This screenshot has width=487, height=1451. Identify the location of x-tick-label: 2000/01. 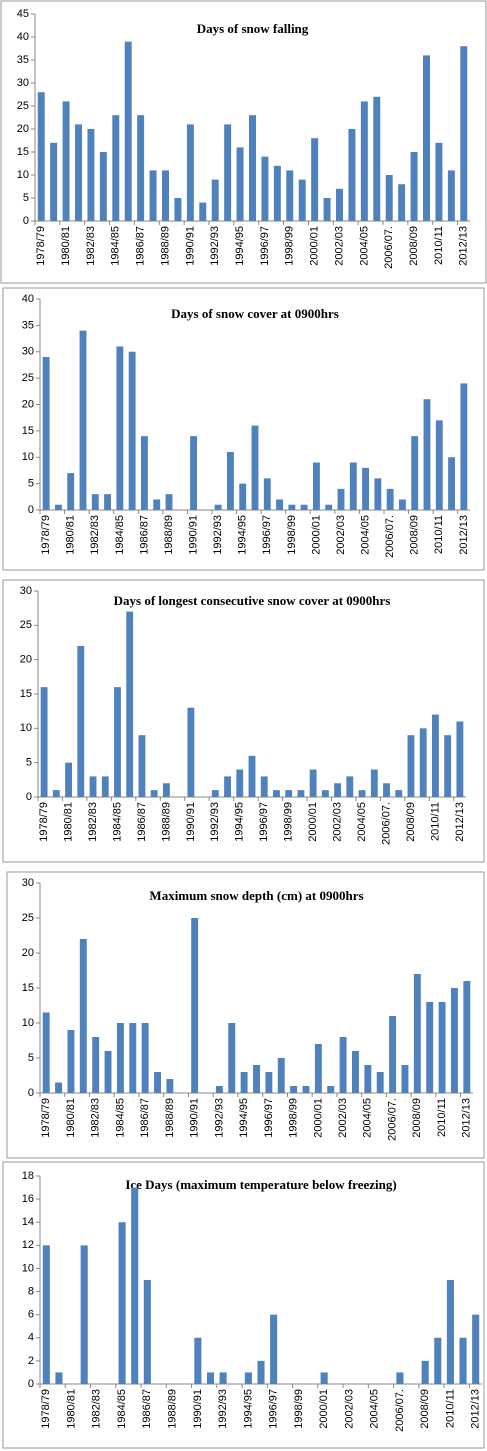
(313, 822).